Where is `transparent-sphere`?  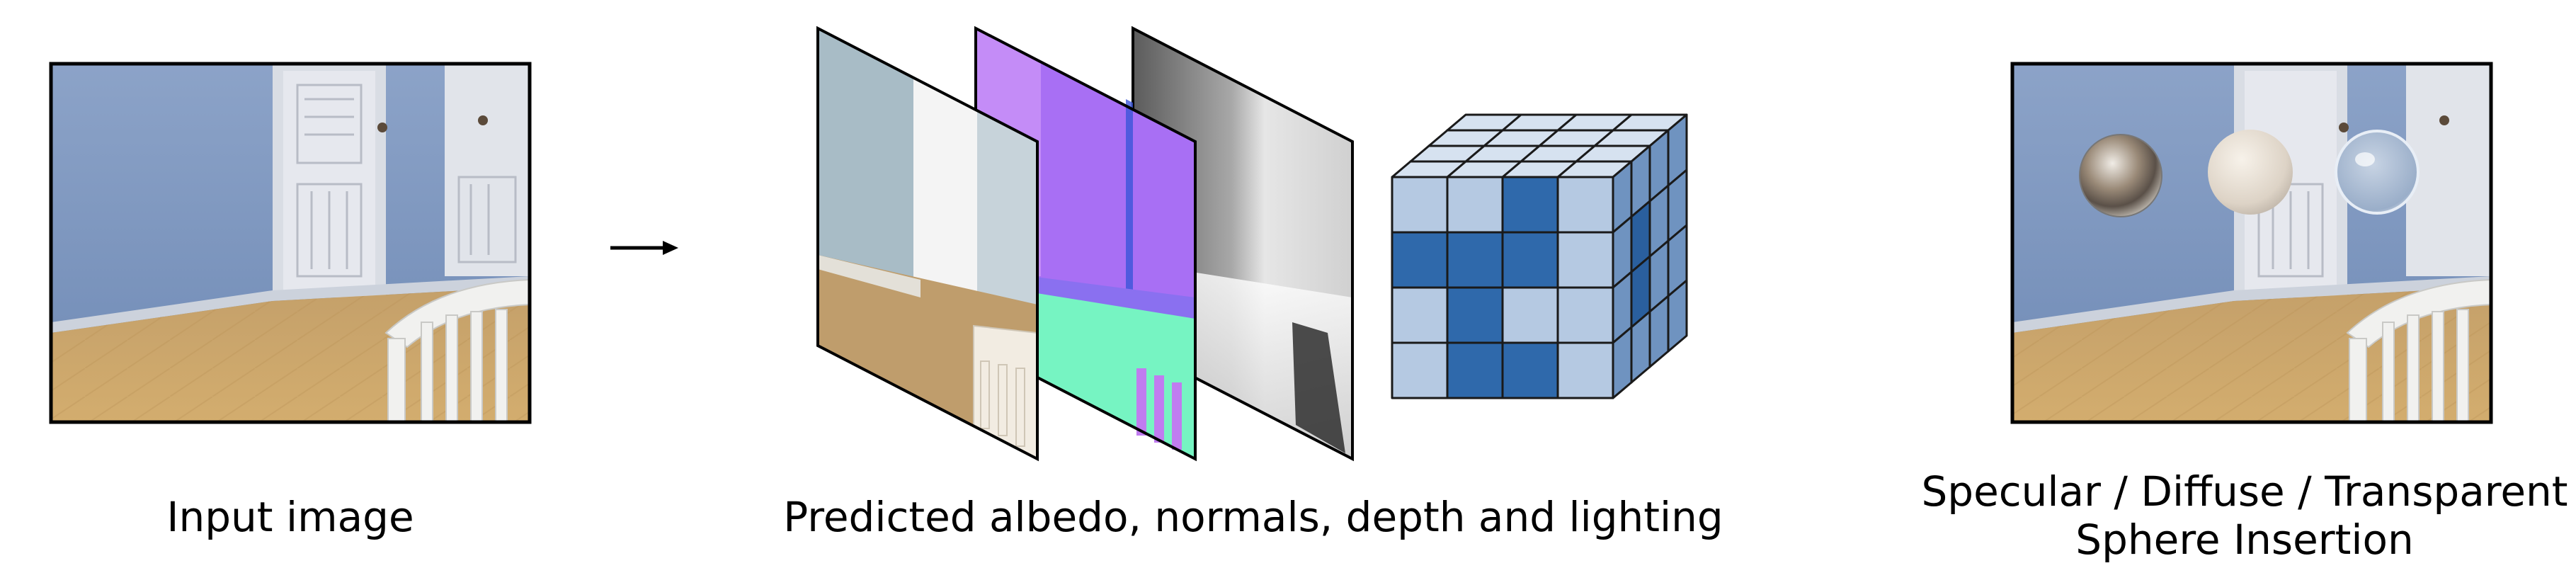 transparent-sphere is located at coordinates (2378, 172).